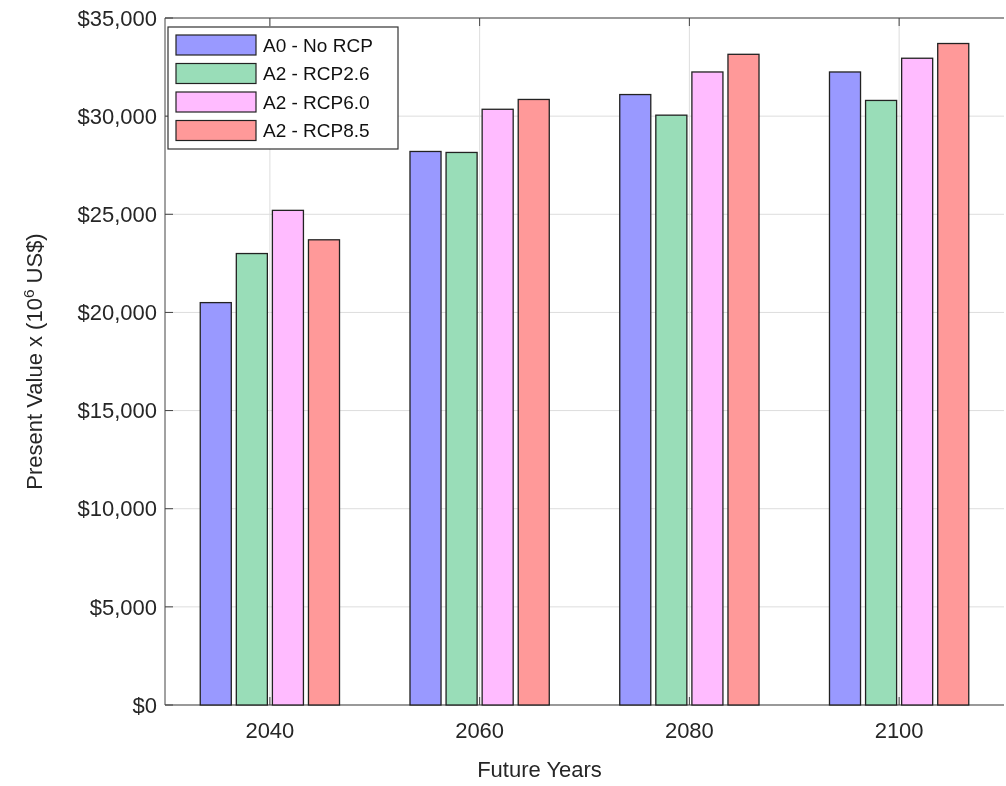 The width and height of the screenshot is (1006, 786). I want to click on x-tick-label: 2060, so click(480, 730).